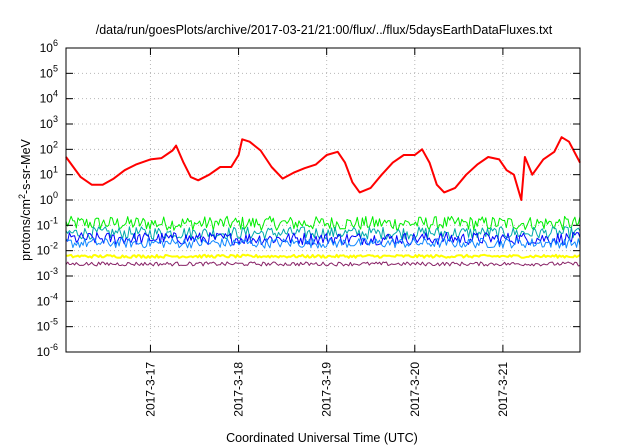 The height and width of the screenshot is (448, 640). I want to click on y-tick-label: 10², so click(49, 147).